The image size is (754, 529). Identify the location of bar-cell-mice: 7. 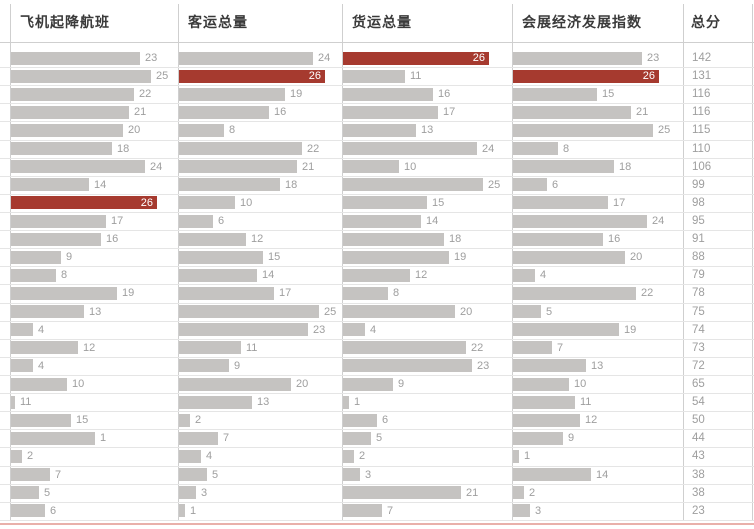
(597, 348).